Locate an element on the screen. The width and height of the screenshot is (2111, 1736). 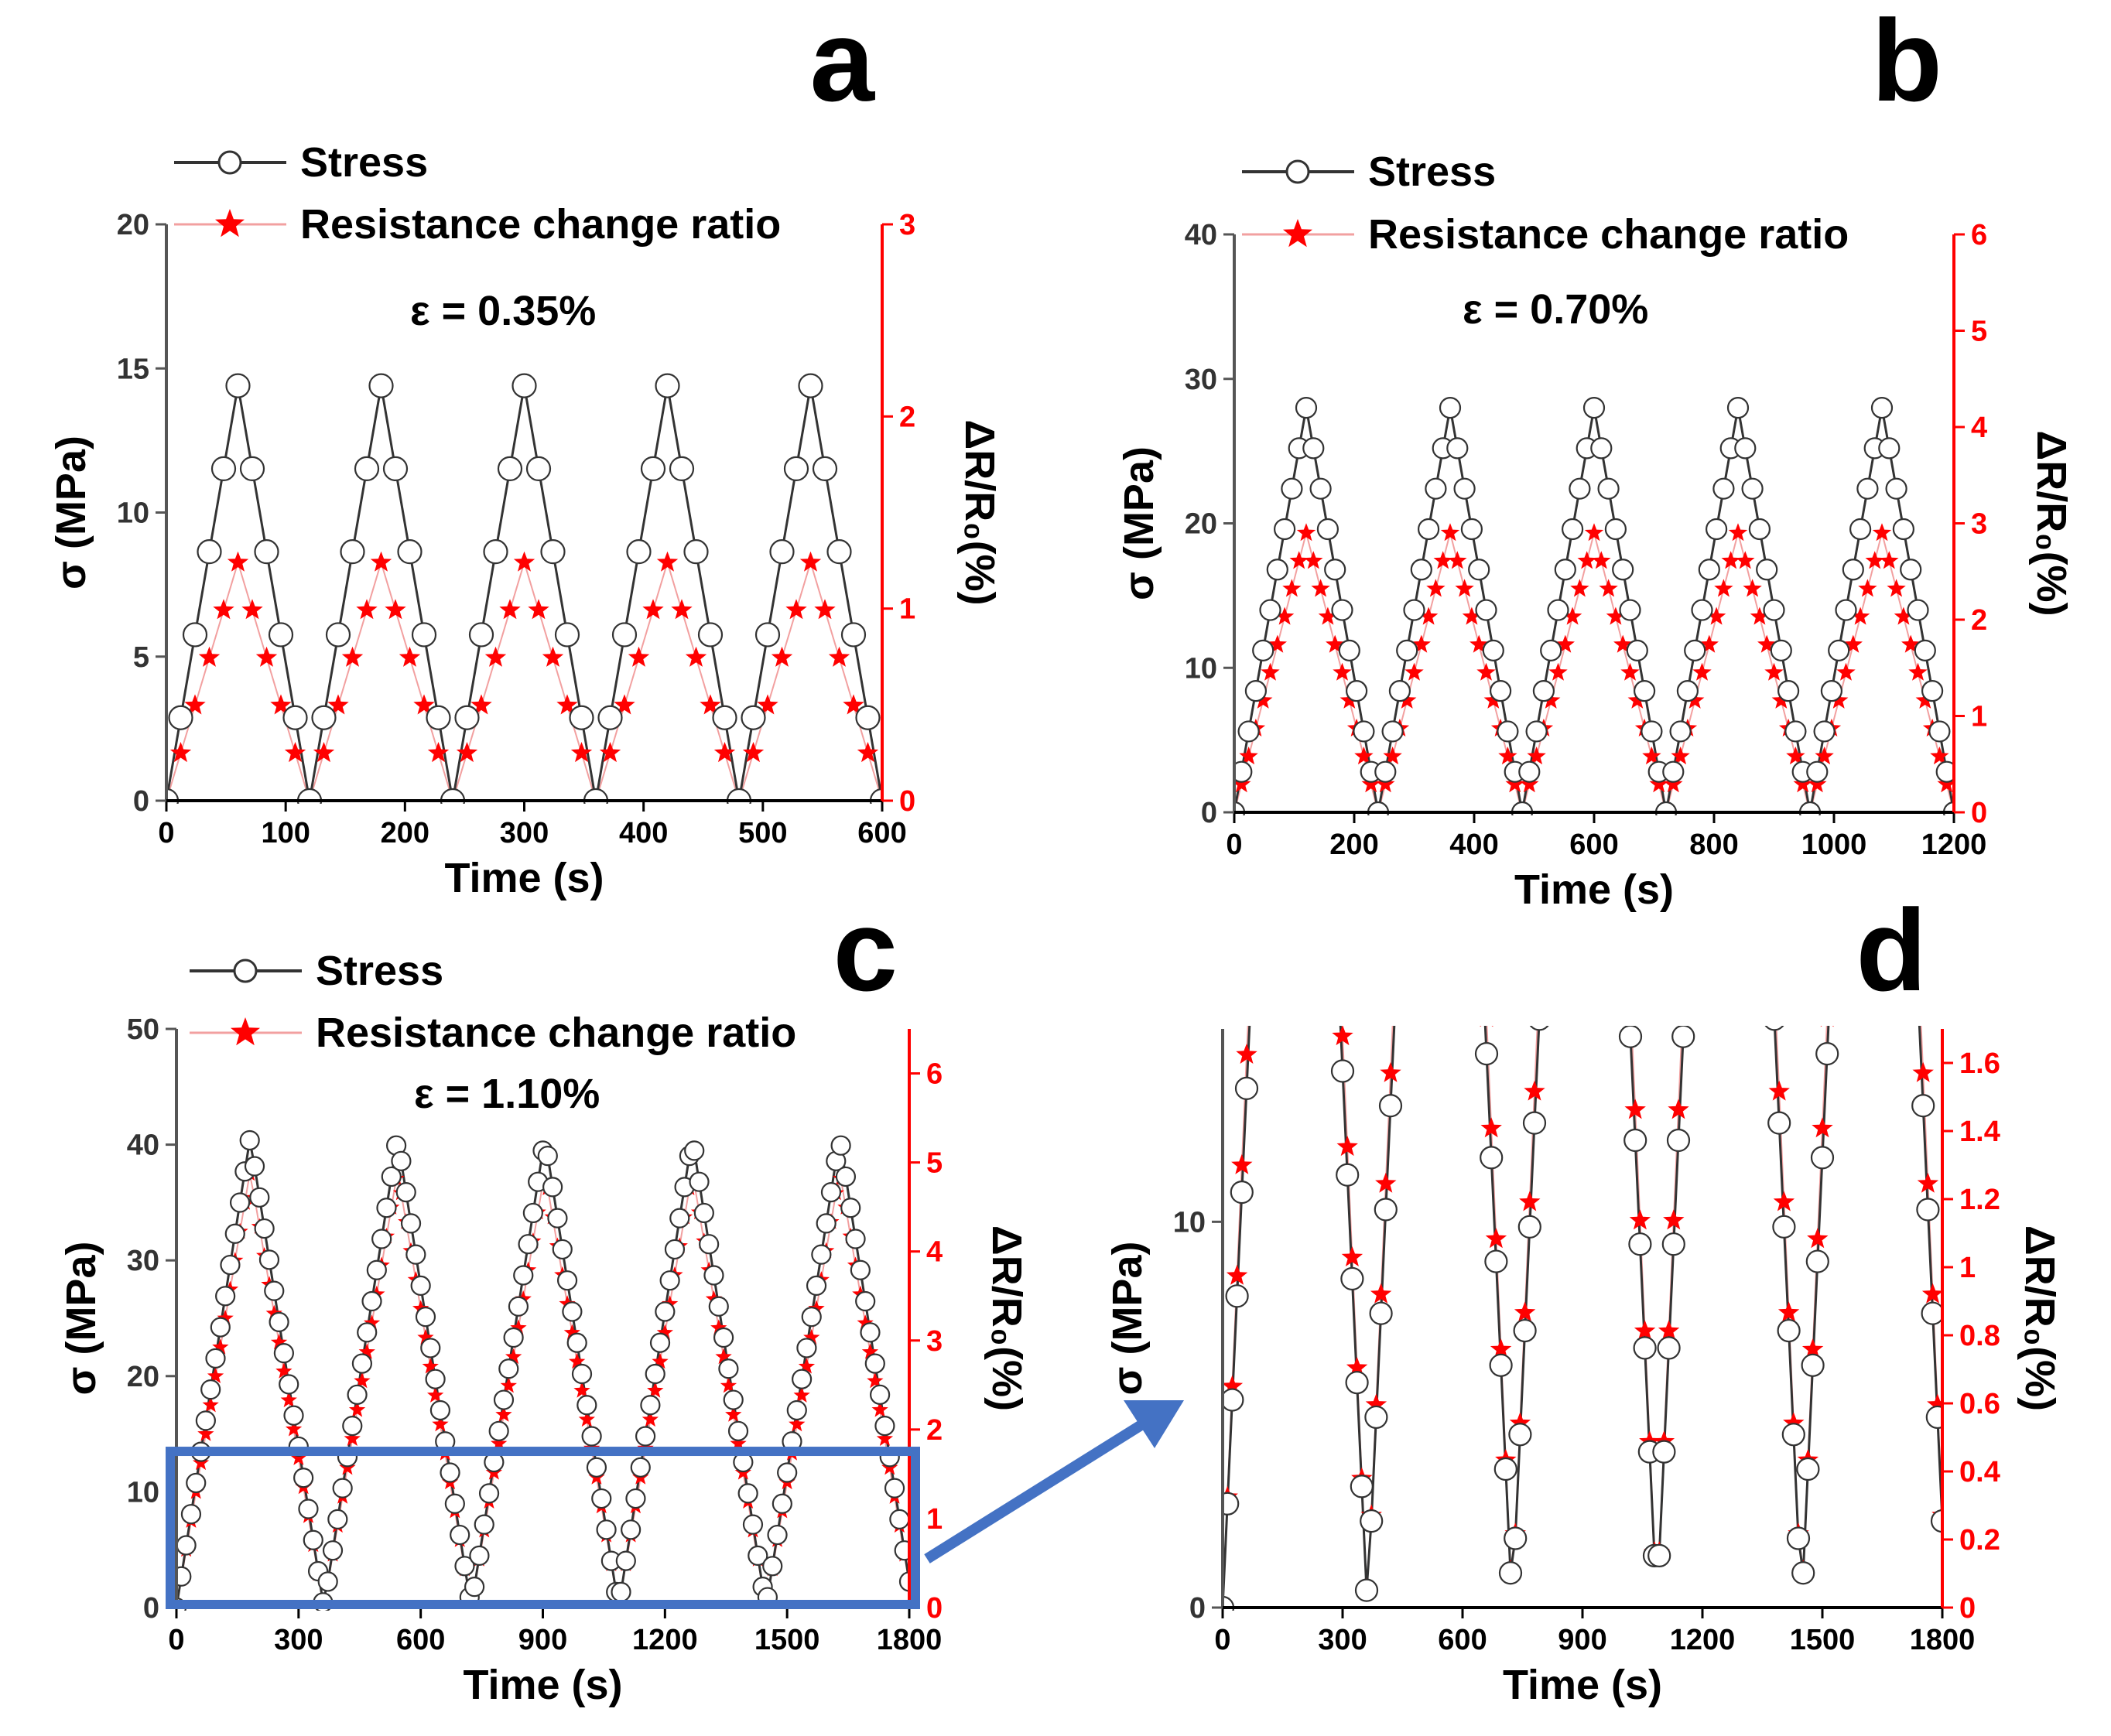
y-tick-label: 0 is located at coordinates (1197, 1608).